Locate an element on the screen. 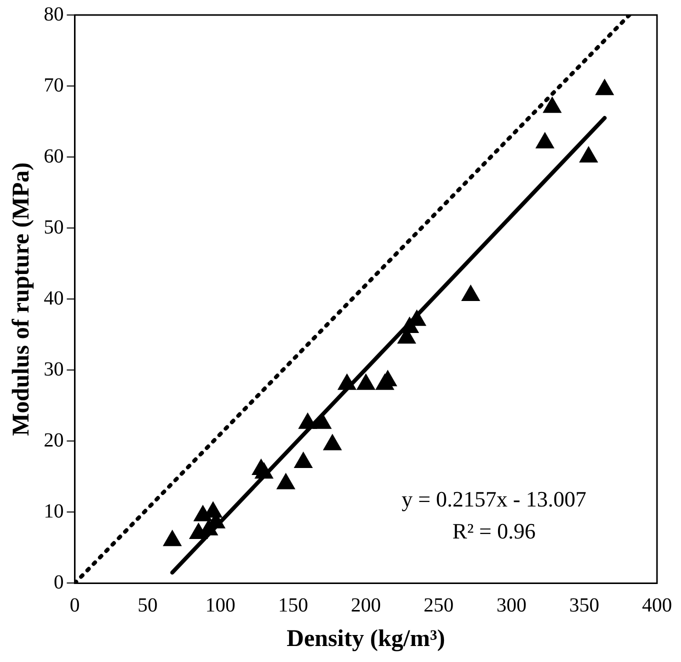  y-tick-label: 60 is located at coordinates (54, 156).